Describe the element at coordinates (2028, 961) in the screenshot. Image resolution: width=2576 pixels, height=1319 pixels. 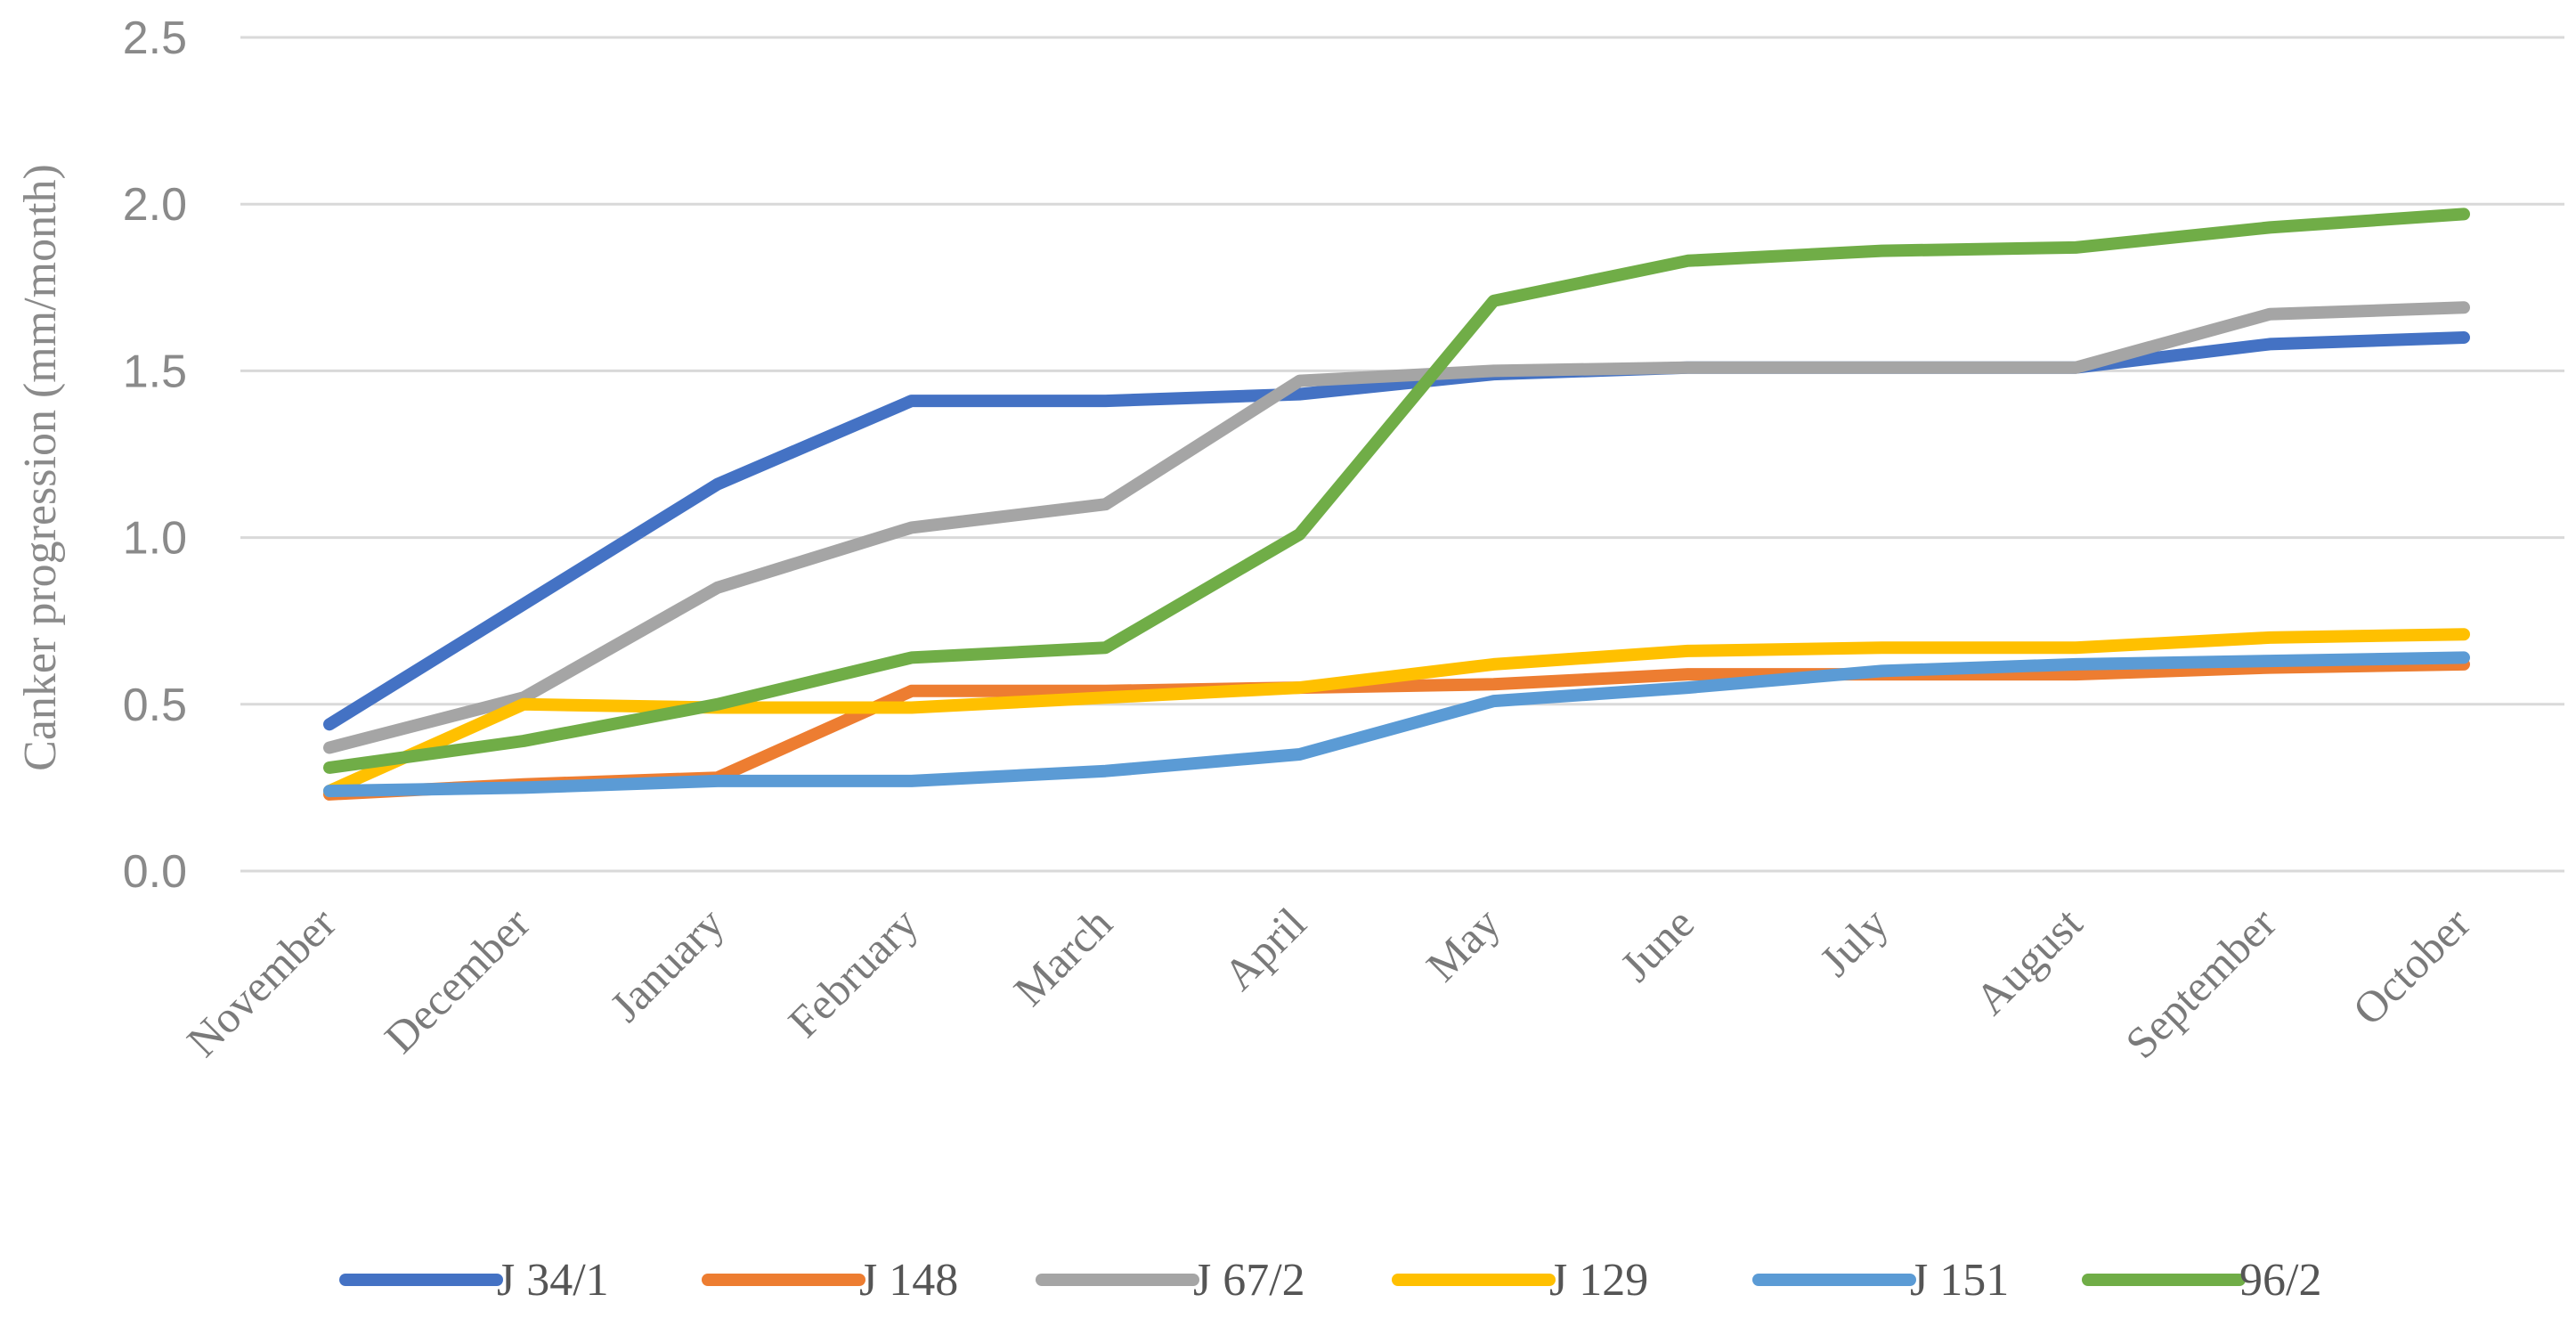
I see `x-category-label: August` at that location.